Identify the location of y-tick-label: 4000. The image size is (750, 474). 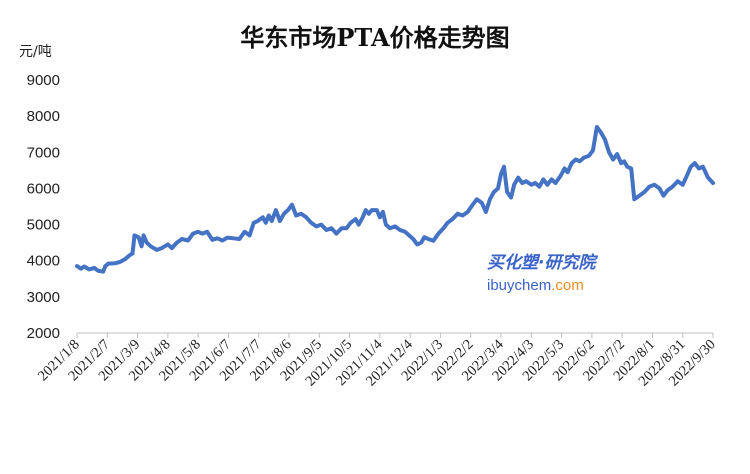
(43, 261).